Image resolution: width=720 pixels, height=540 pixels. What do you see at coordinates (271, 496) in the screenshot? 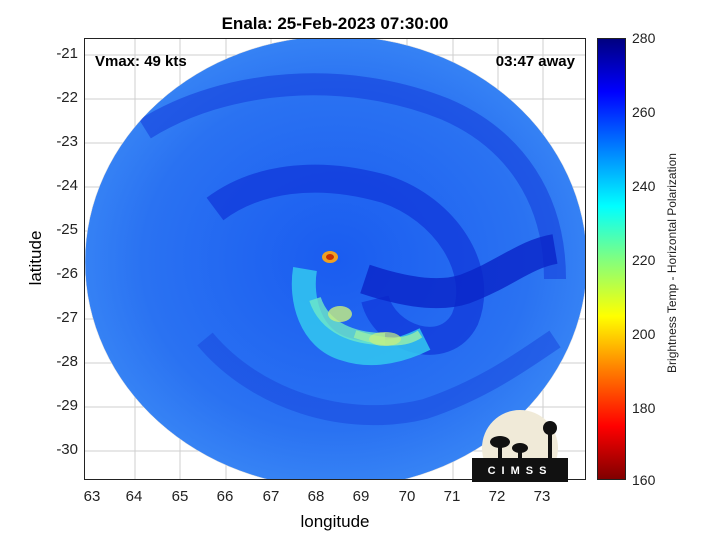
I see `x-tick-label: 67` at bounding box center [271, 496].